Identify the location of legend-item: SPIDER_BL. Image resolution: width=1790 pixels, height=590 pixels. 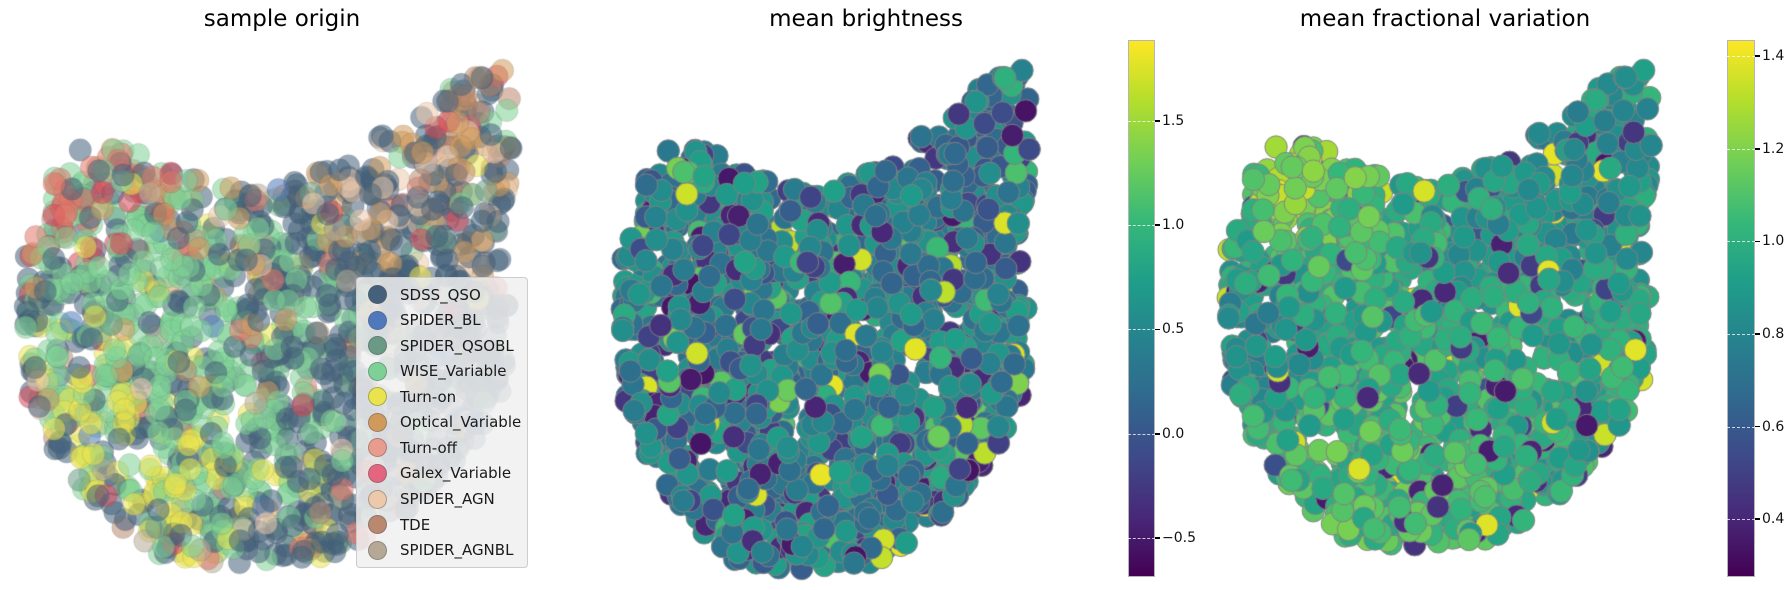
(447, 320).